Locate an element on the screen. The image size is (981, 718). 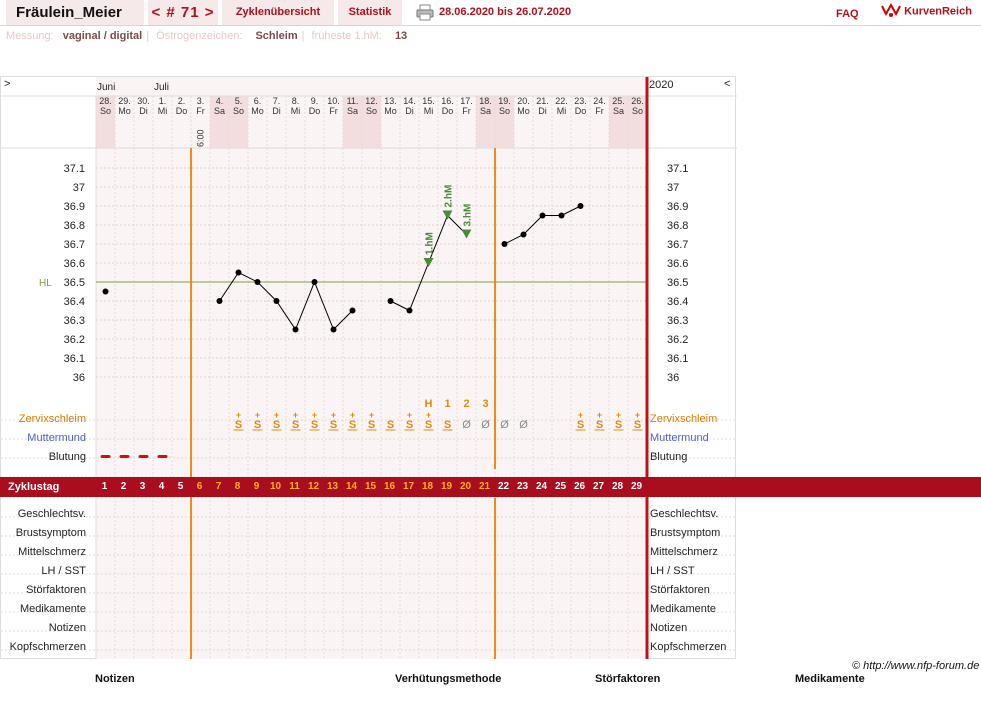
geschlecht-label-right: Geschlechtsv. is located at coordinates (684, 514).